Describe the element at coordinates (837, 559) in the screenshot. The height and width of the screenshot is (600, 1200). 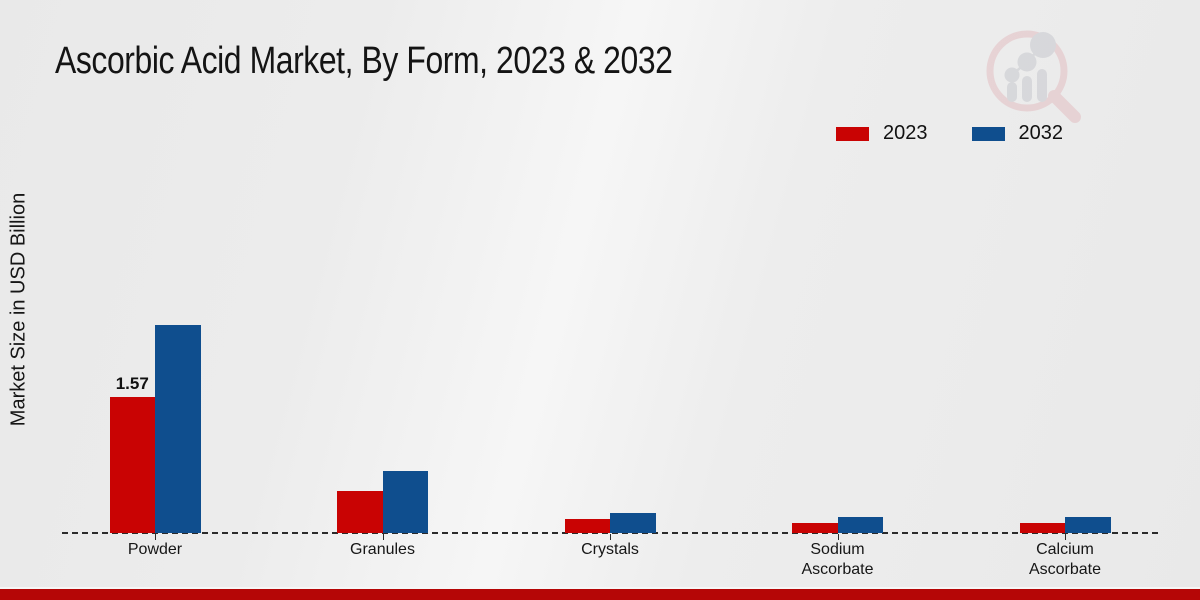
I see `category-label: Sodium Ascorbate` at that location.